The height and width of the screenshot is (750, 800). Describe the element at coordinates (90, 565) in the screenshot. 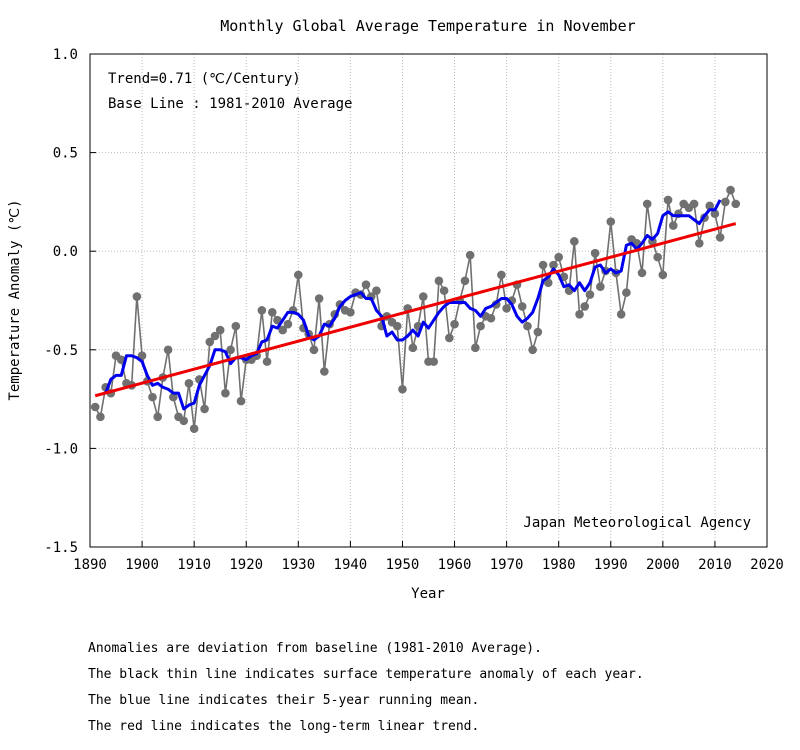

I see `x-tick-label: 1890` at that location.